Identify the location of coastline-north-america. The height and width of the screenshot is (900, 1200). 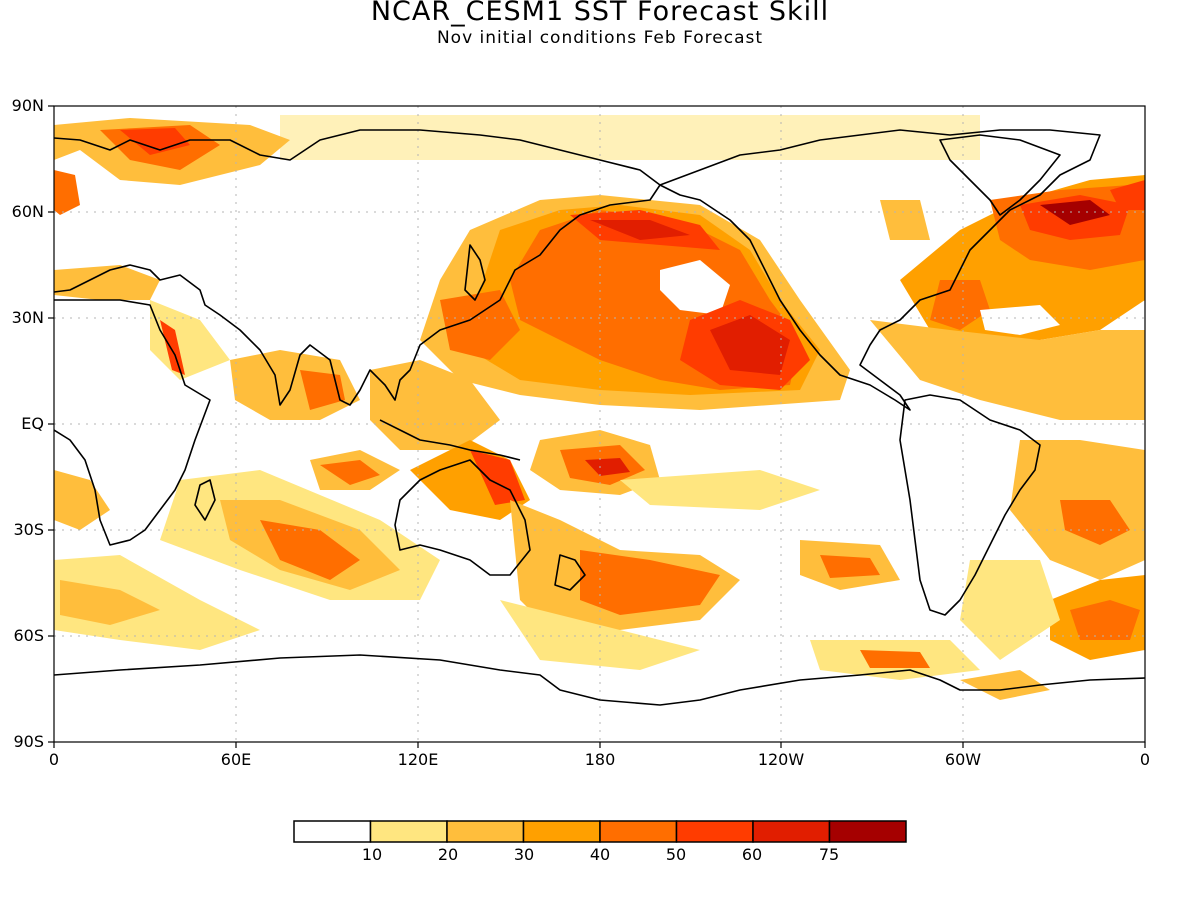
(880, 270).